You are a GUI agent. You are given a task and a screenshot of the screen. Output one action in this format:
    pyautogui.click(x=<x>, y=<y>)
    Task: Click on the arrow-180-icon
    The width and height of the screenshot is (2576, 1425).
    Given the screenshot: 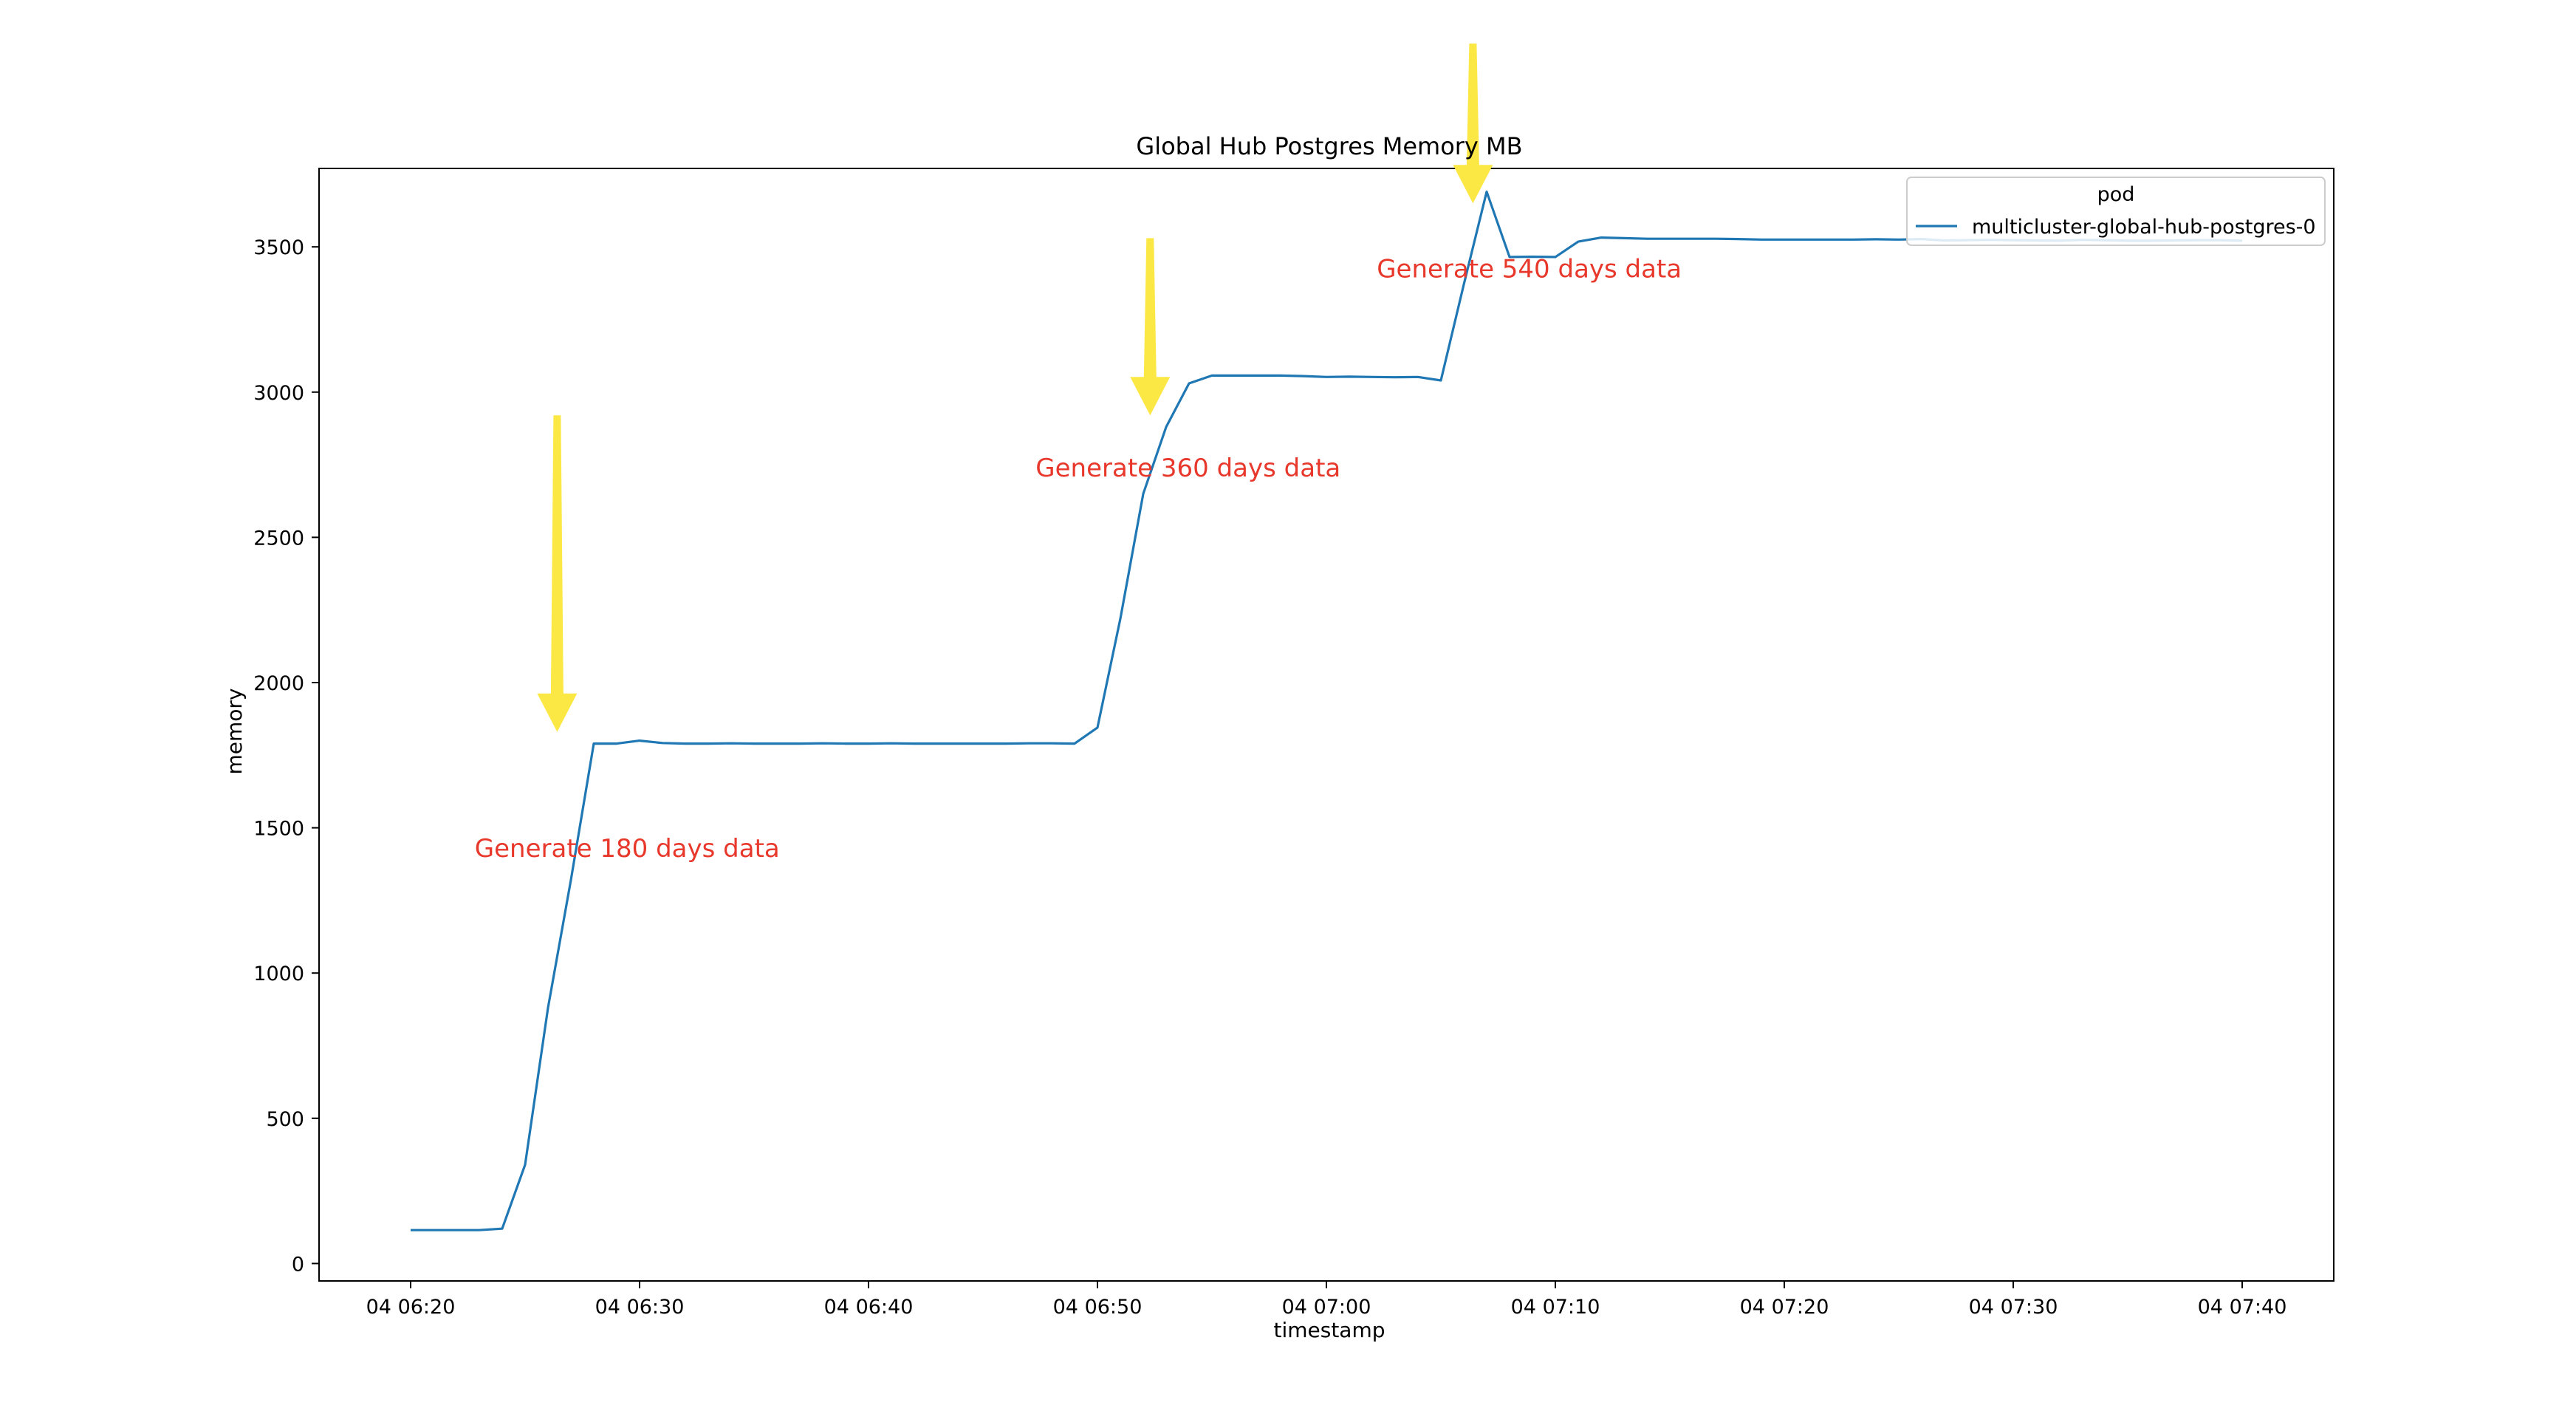 What is the action you would take?
    pyautogui.click(x=557, y=573)
    